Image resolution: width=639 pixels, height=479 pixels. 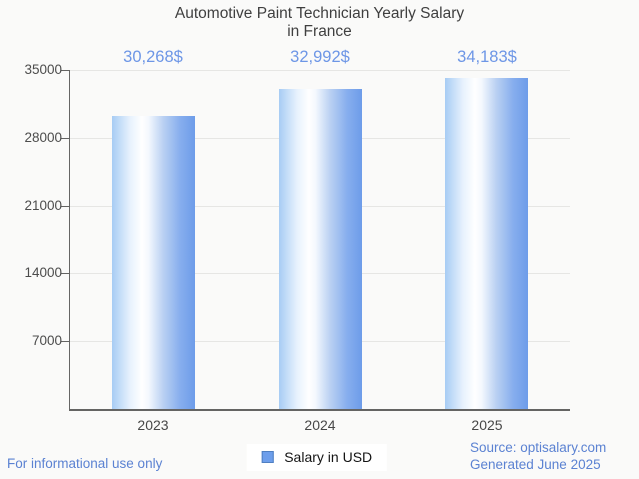 I want to click on x-tick-label: 2024, so click(x=320, y=425).